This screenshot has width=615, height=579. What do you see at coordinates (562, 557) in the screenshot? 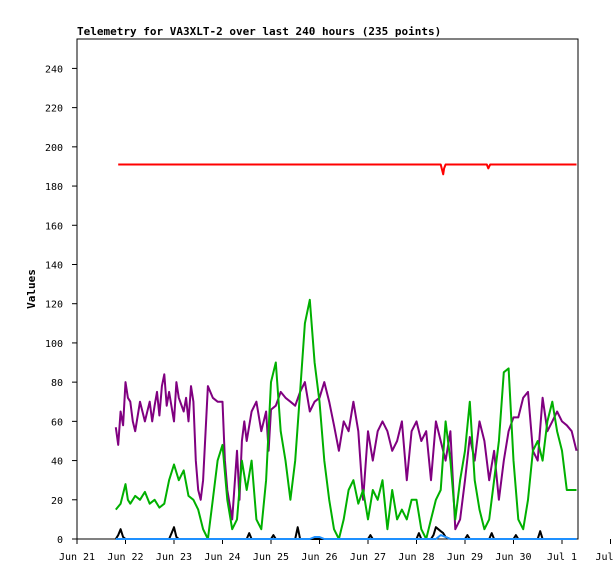
I see `x-tick-label: Jul 1` at bounding box center [562, 557].